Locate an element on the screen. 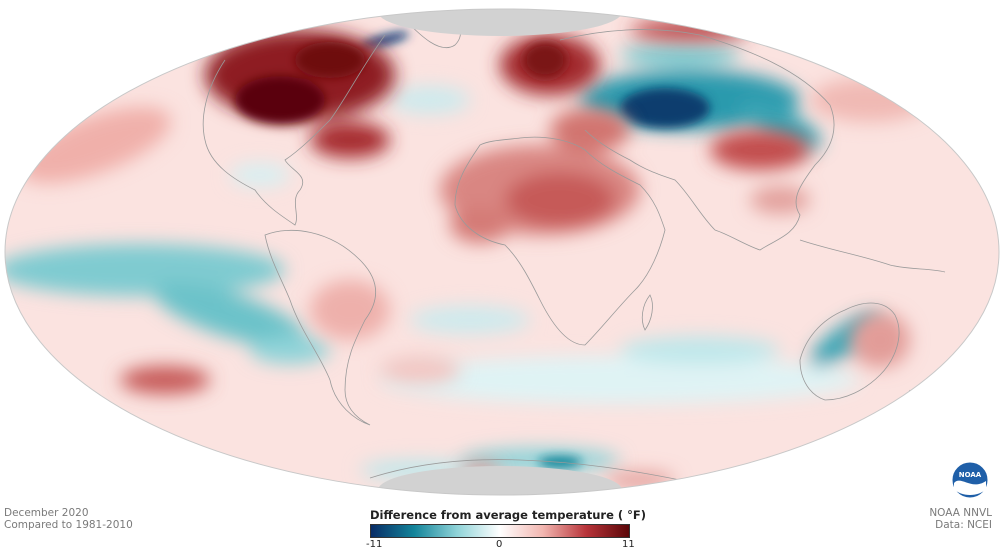 The width and height of the screenshot is (1000, 555). source-line-1: NOAA NNVL is located at coordinates (960, 513).